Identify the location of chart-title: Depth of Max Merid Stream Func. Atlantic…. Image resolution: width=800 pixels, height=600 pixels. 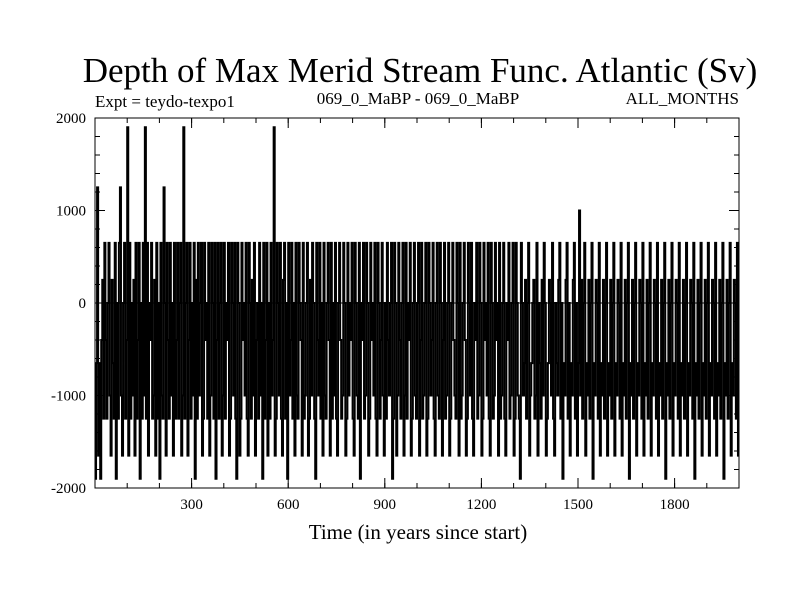
(420, 70).